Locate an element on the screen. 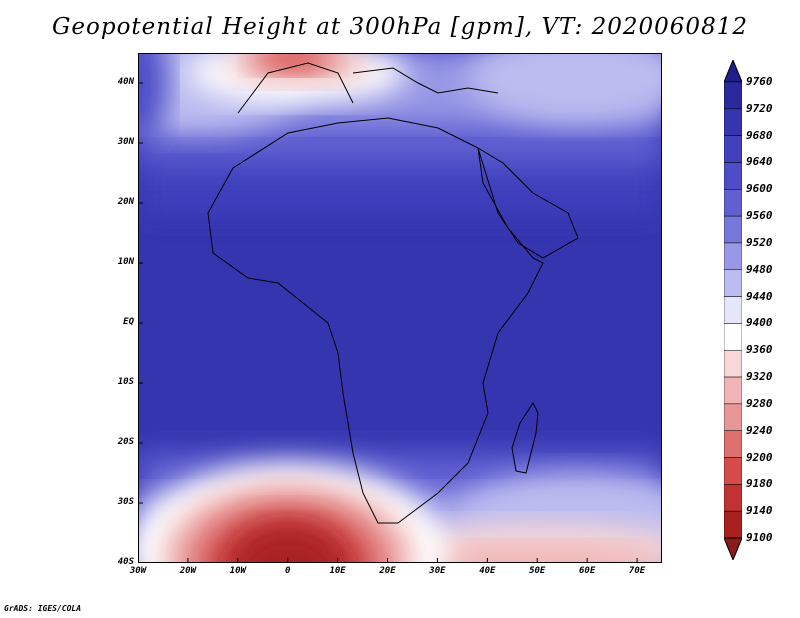 The width and height of the screenshot is (800, 618). arabia-coastline is located at coordinates (528, 202).